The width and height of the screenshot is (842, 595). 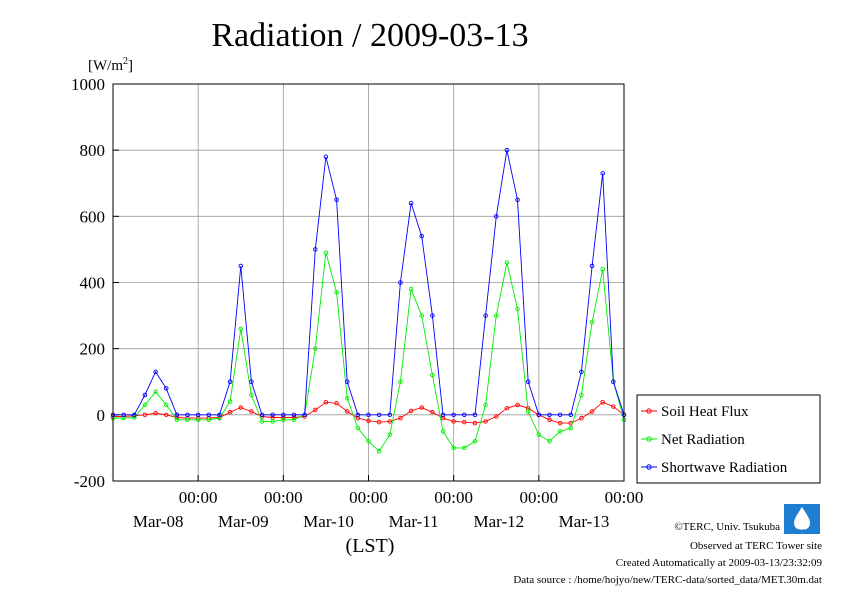 I want to click on legend-marker-net-radiation, so click(x=649, y=439).